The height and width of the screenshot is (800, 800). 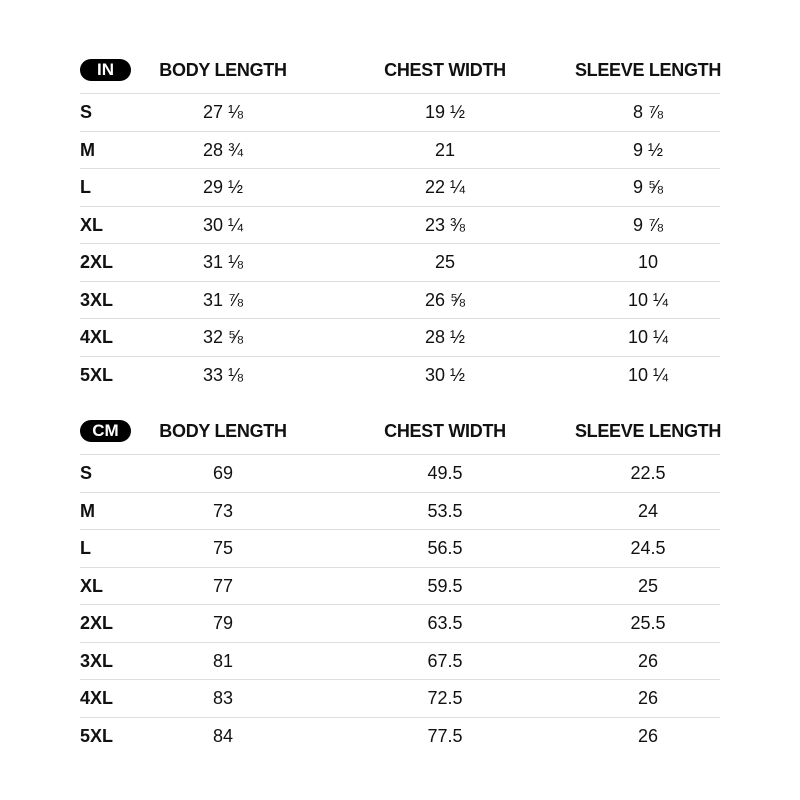 I want to click on sleeve-length-value: 9 ⅝, so click(x=648, y=187).